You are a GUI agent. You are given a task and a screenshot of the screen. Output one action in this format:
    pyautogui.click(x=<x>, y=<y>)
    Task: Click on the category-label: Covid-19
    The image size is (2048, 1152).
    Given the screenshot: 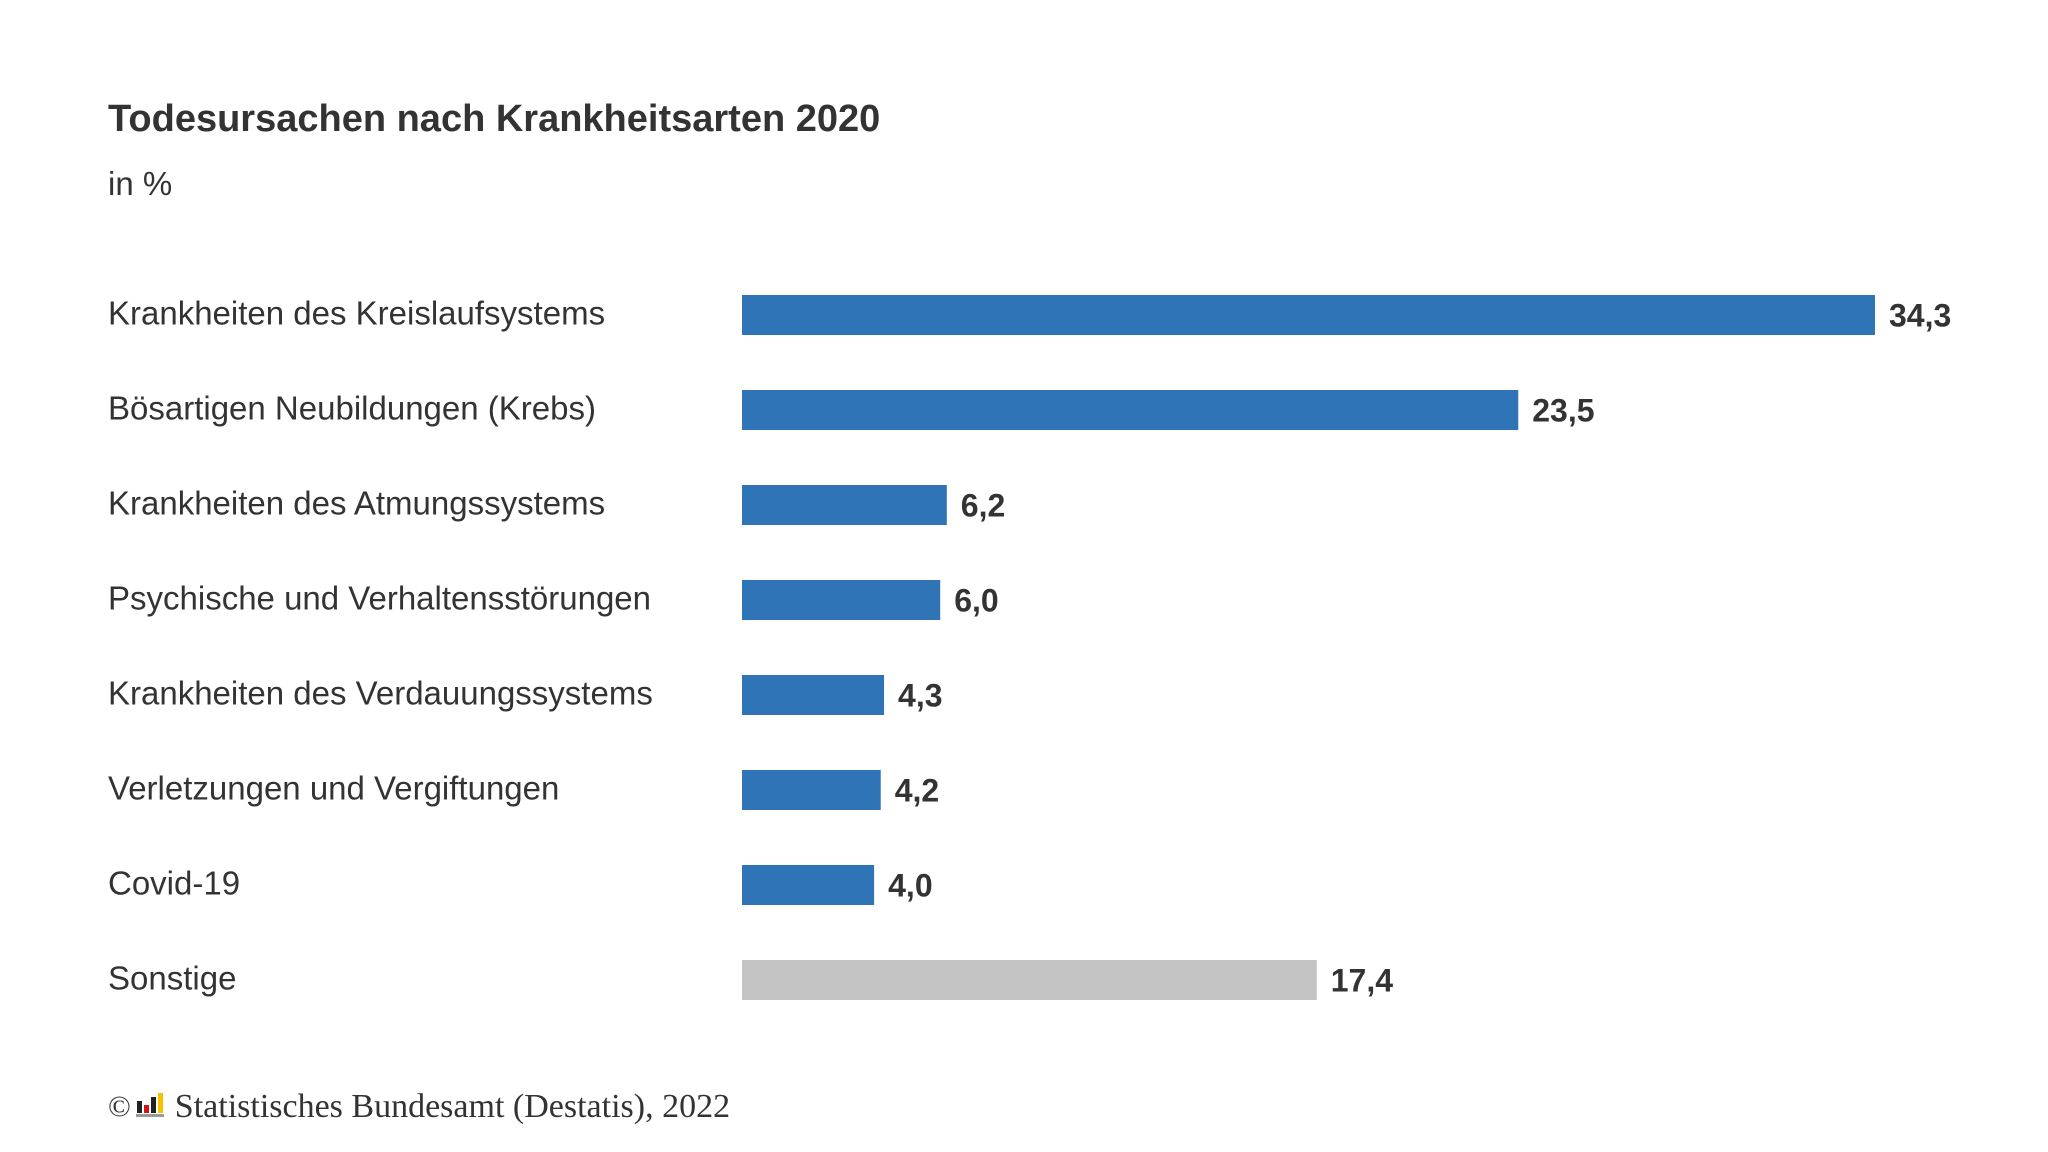 What is the action you would take?
    pyautogui.click(x=174, y=883)
    